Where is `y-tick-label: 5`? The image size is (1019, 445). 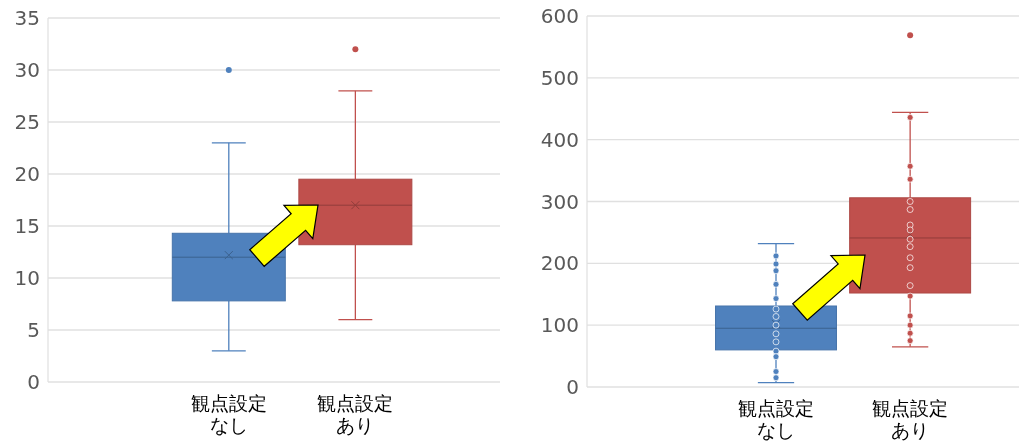
y-tick-label: 5 is located at coordinates (33, 330).